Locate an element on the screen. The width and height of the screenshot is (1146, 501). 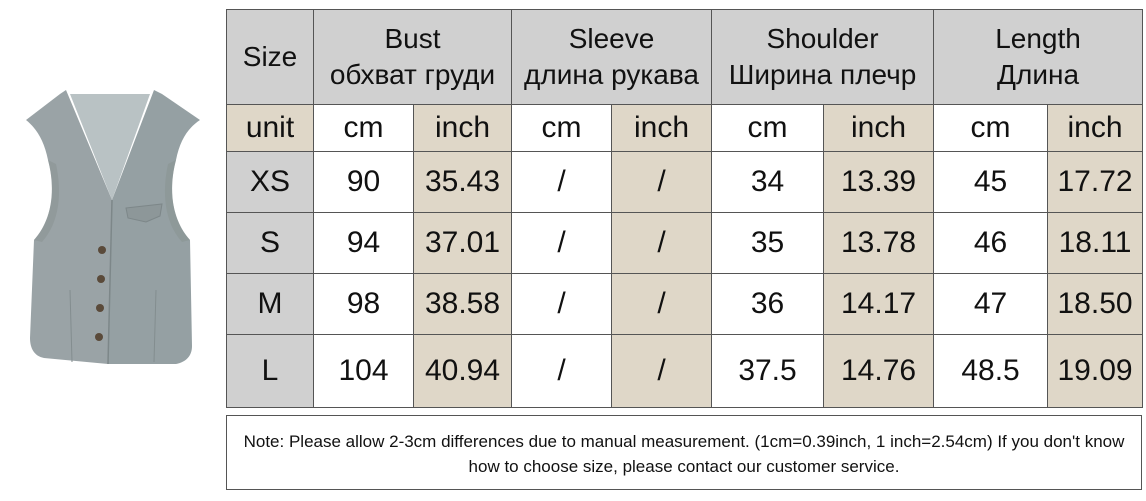
table-cell: 40.94 is located at coordinates (462, 371).